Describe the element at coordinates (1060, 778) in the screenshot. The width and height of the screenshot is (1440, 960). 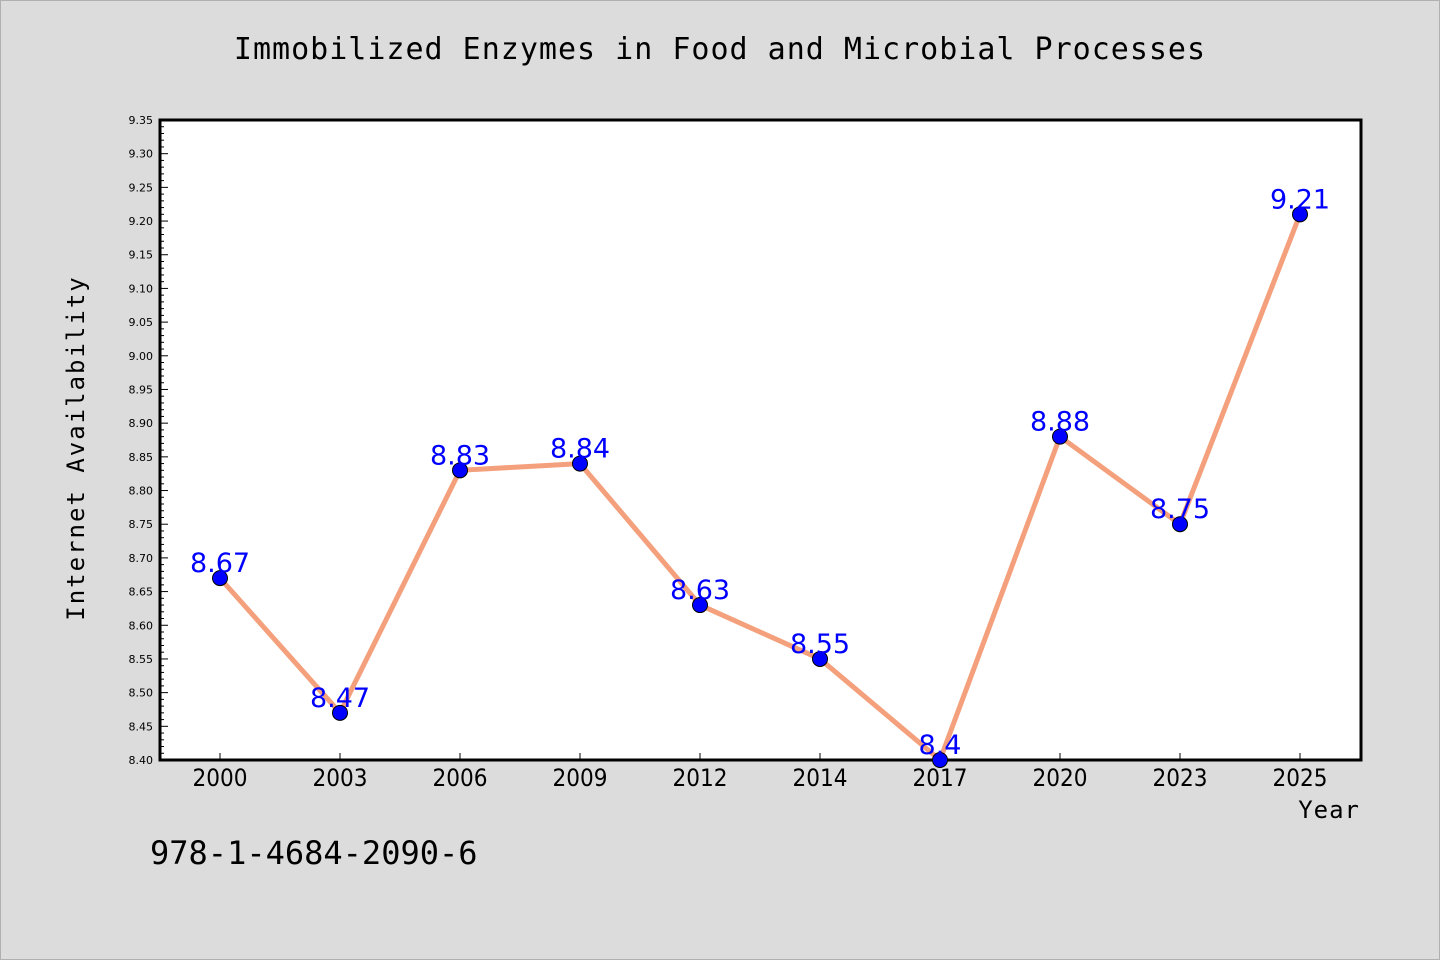
I see `x-tick-label: 2020` at that location.